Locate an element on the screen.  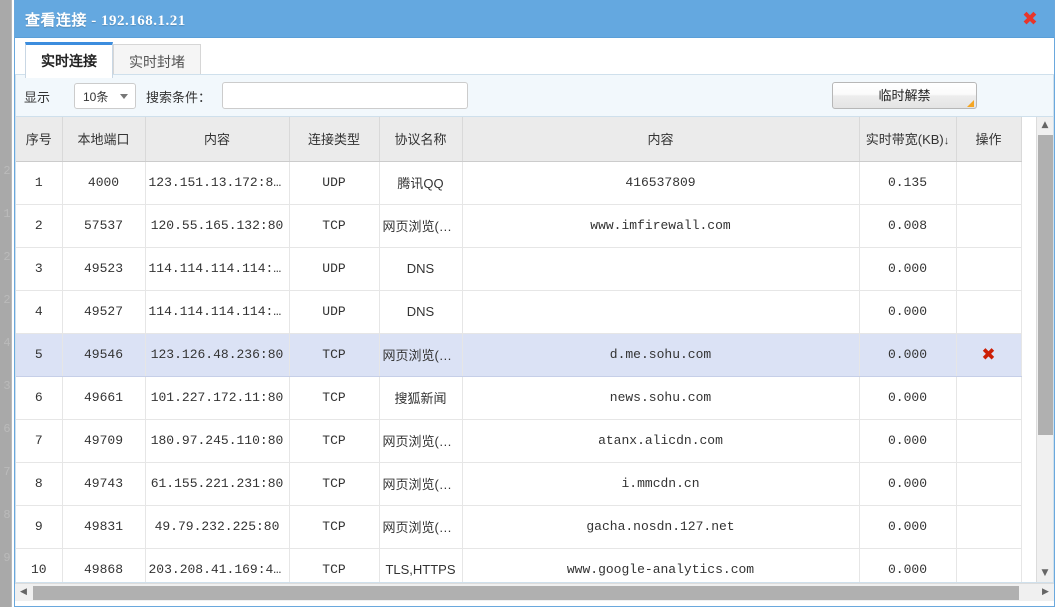
page-size-value: 10条 is located at coordinates (96, 97).